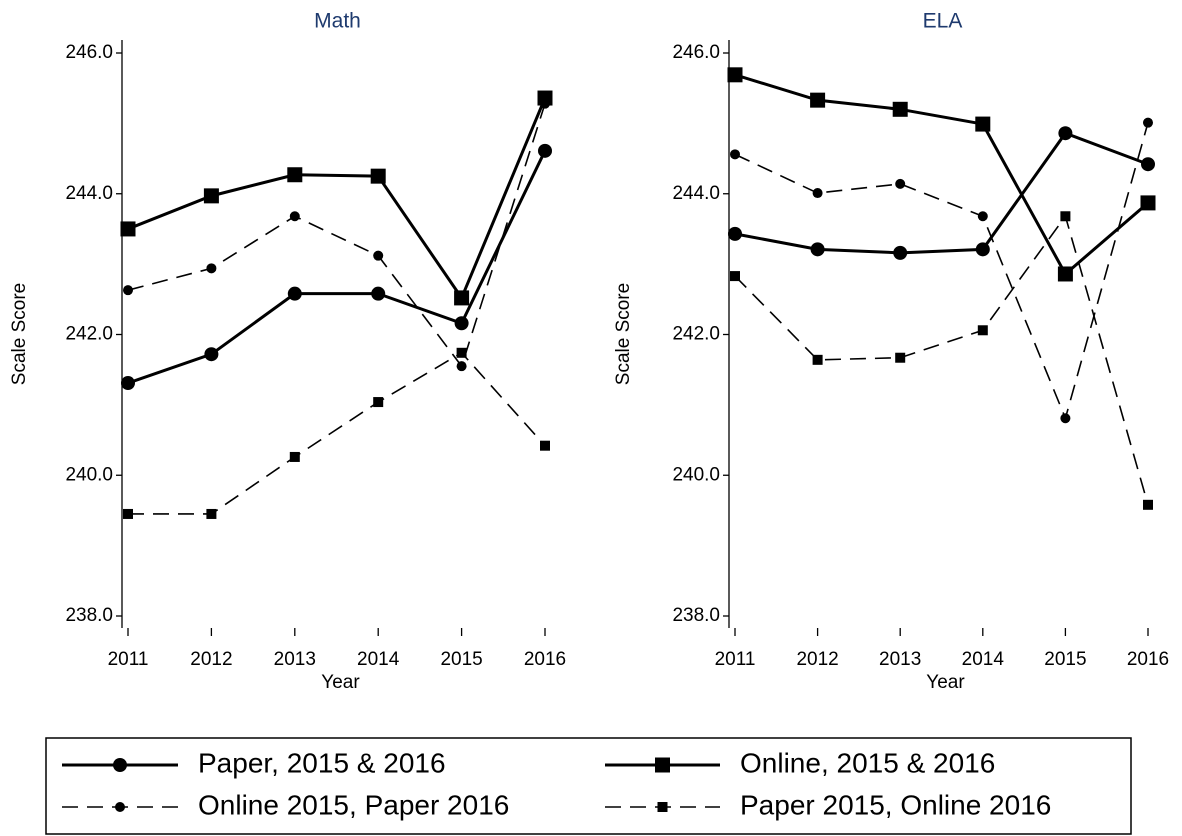 The width and height of the screenshot is (1182, 836). What do you see at coordinates (895, 804) in the screenshot?
I see `legend-label: Paper 2015, Online 2016` at bounding box center [895, 804].